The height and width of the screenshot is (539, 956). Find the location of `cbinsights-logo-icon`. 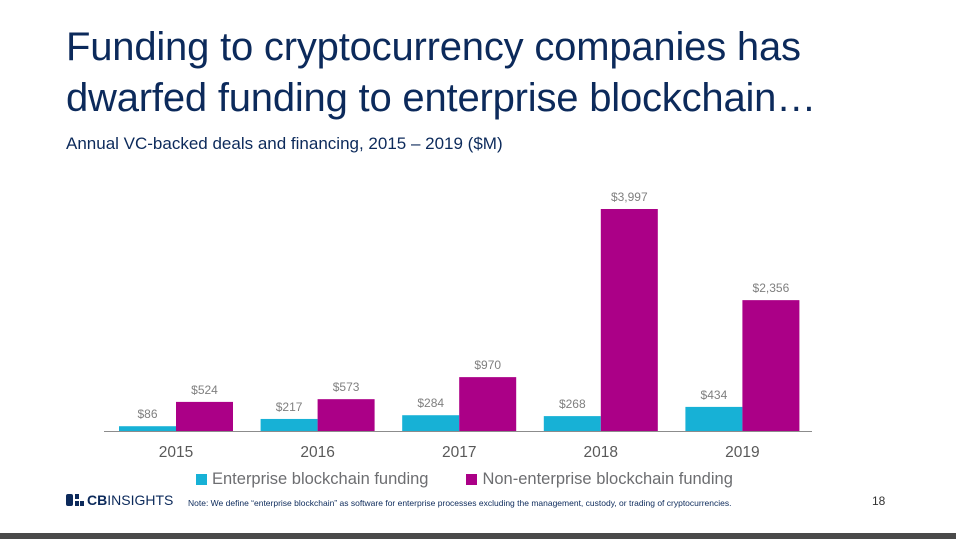

cbinsights-logo-icon is located at coordinates (75, 500).